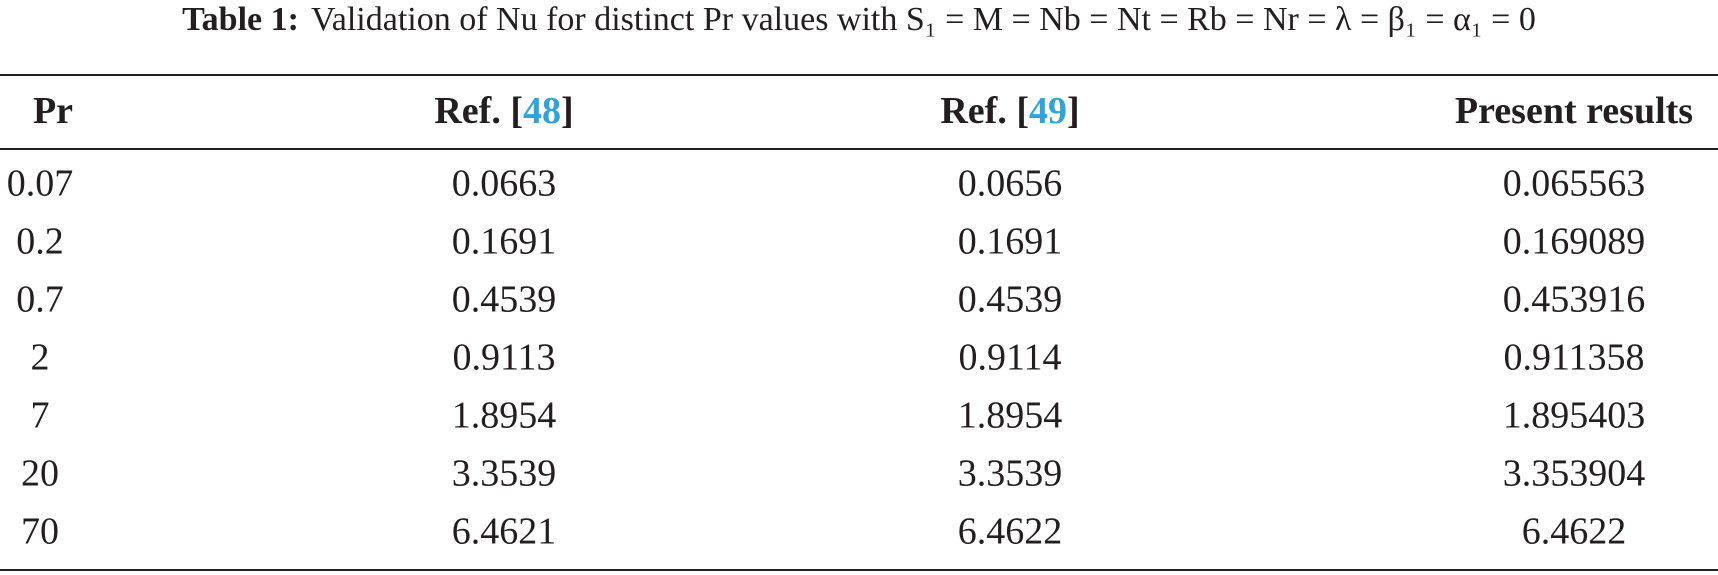 The image size is (1718, 575). I want to click on header-cell: Ref. [49], so click(1009, 111).